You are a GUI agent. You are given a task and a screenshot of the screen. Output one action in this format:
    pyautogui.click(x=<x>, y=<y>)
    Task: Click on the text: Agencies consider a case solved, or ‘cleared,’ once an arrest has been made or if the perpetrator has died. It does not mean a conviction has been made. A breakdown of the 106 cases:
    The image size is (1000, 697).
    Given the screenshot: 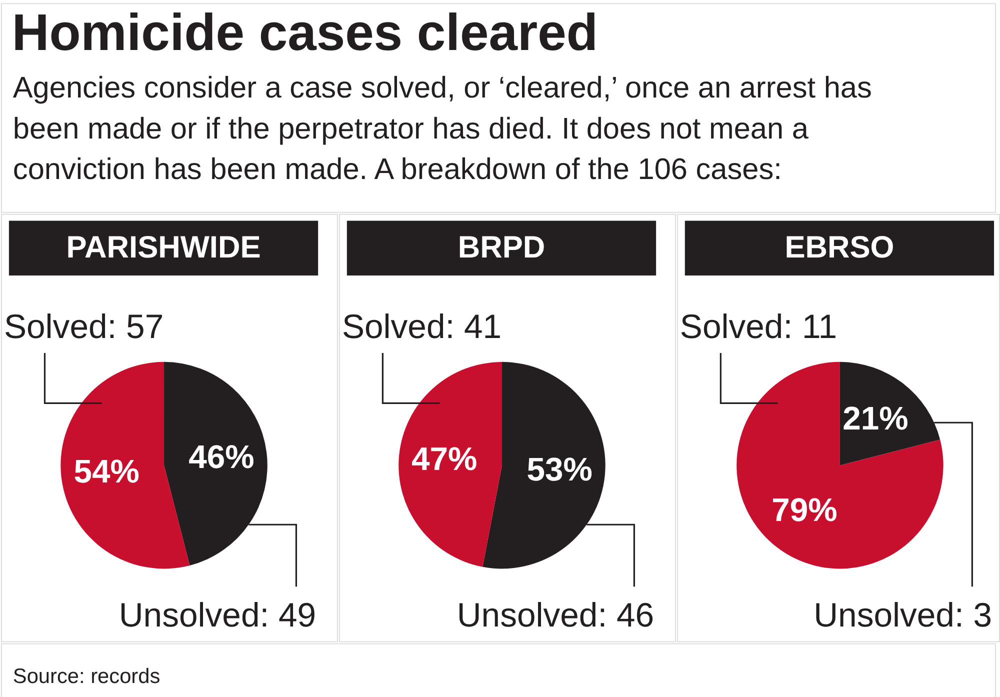 What is the action you would take?
    pyautogui.click(x=442, y=129)
    